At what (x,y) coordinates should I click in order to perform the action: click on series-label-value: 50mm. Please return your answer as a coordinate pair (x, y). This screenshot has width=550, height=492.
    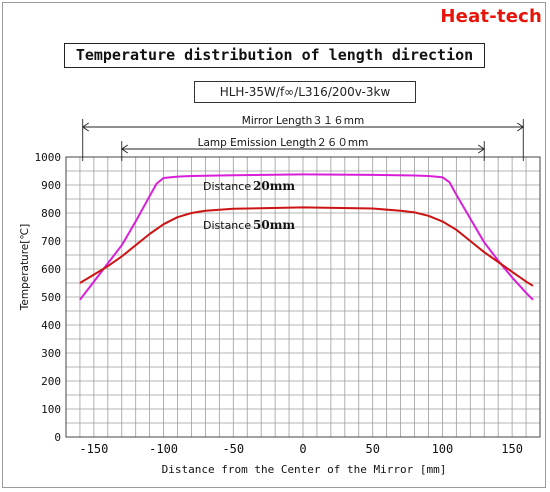
    Looking at the image, I should click on (274, 225).